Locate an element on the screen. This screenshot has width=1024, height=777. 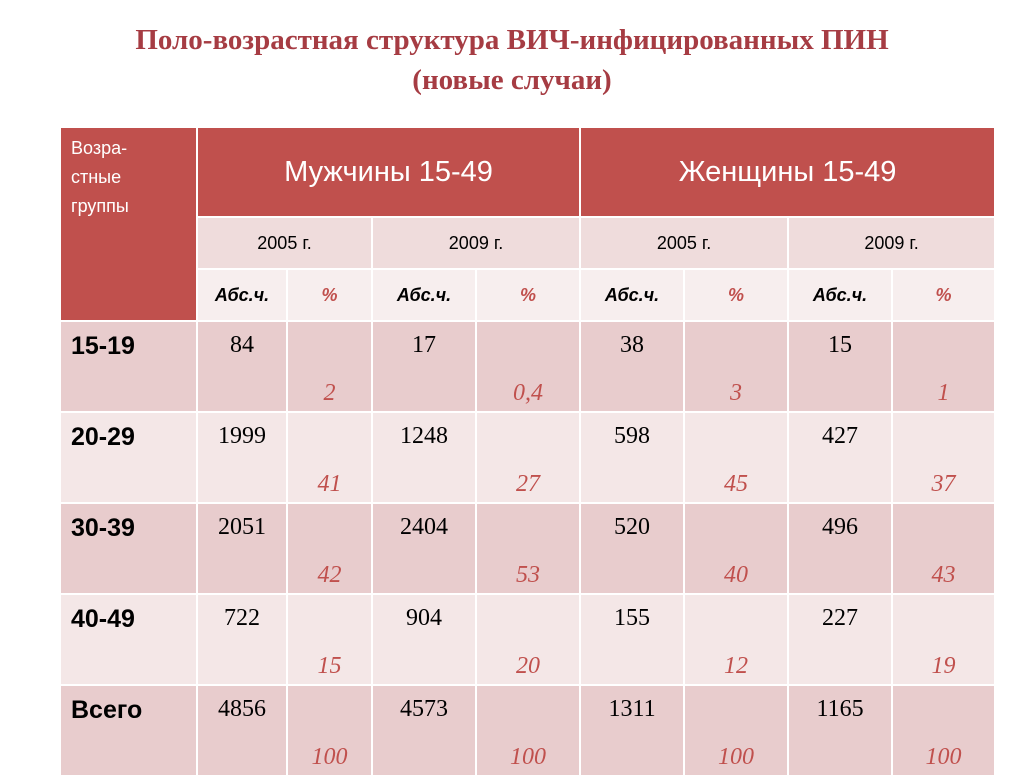
percent-cell: 1 is located at coordinates (944, 366).